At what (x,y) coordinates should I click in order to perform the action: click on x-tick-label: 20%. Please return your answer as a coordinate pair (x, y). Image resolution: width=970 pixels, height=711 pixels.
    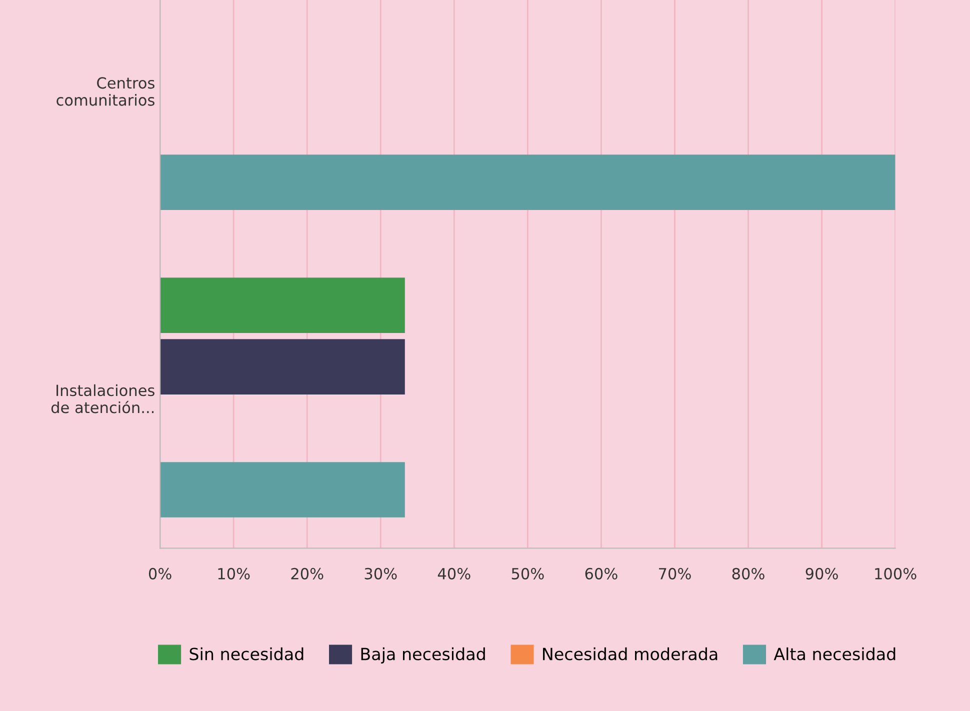
    Looking at the image, I should click on (307, 574).